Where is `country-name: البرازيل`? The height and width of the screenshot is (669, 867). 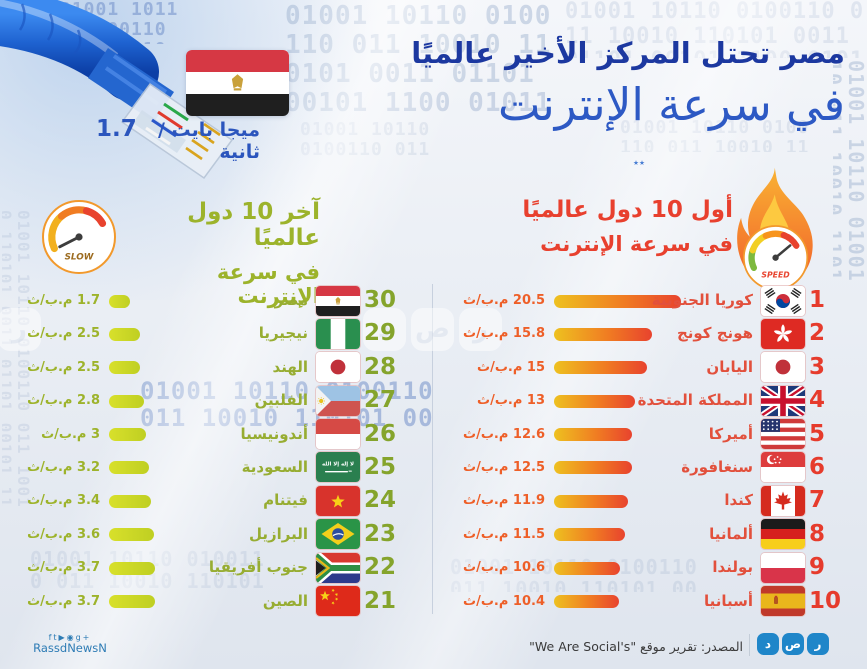
country-name: البرازيل is located at coordinates (278, 533).